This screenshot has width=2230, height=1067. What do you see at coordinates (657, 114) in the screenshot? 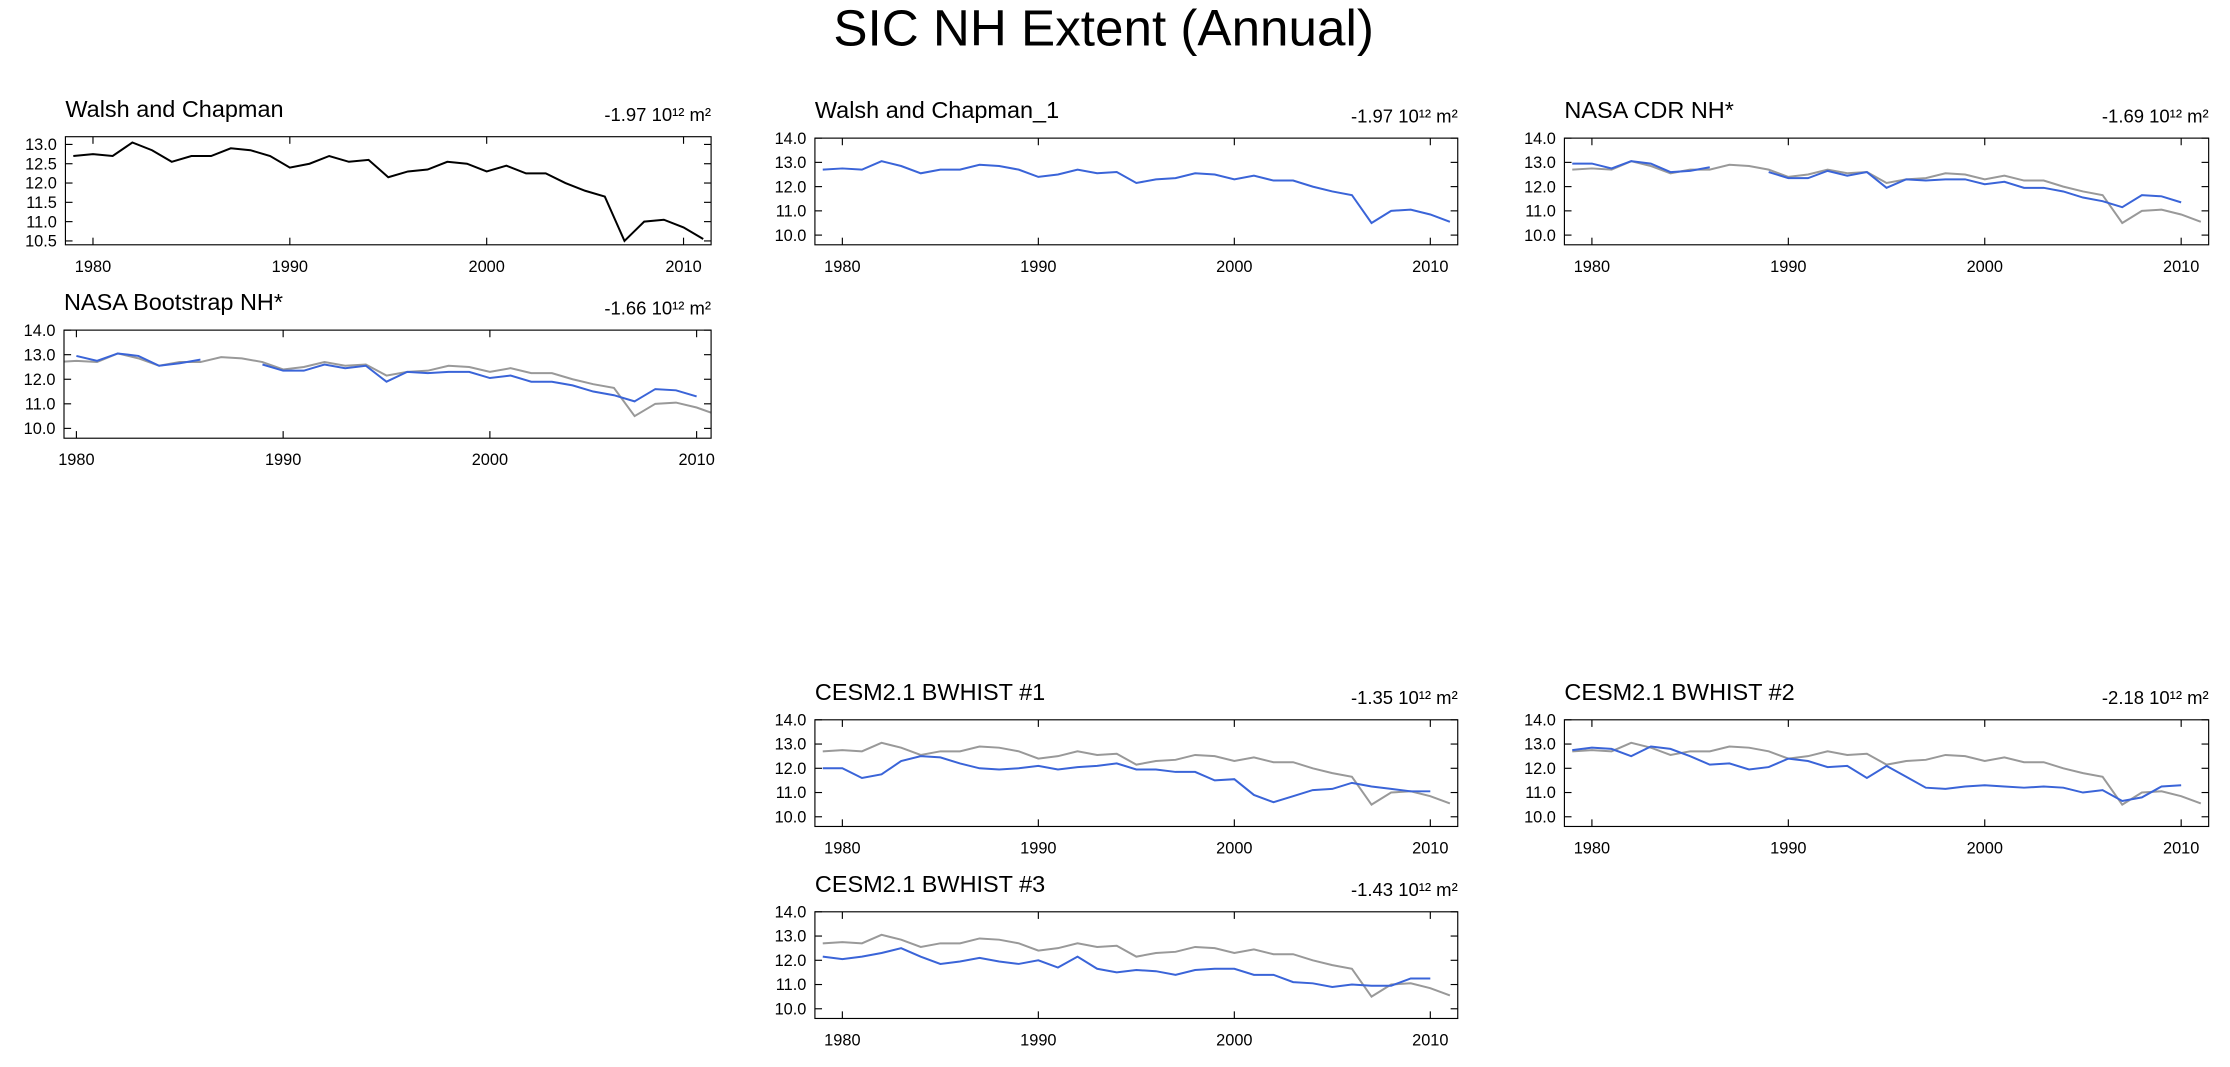
I see `trend-label: -1.97 10¹² m²` at bounding box center [657, 114].